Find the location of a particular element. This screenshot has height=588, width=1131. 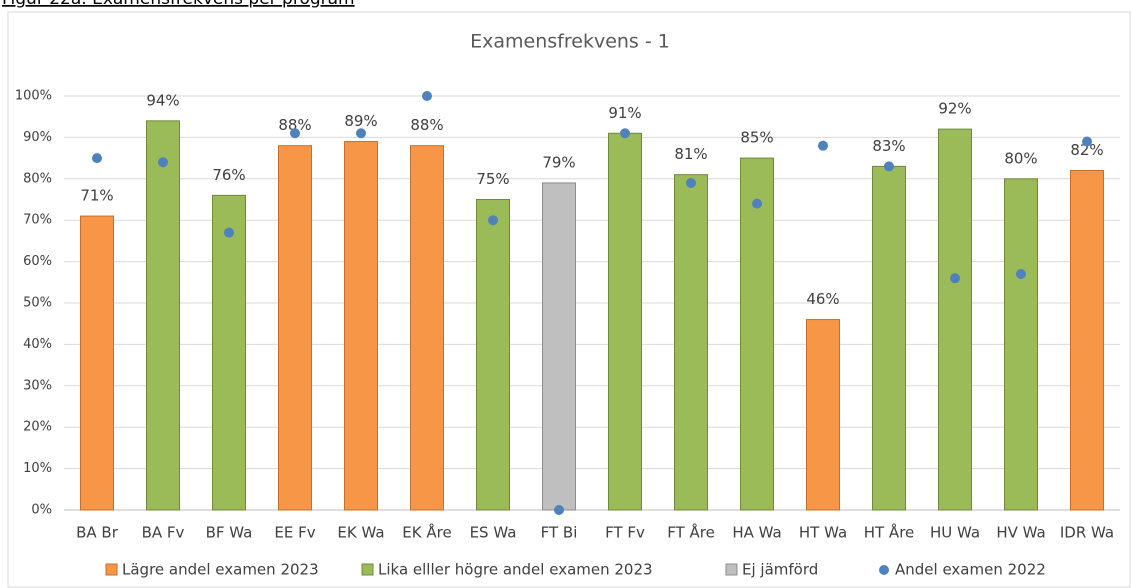

y-tick-label: 60% is located at coordinates (37, 261).